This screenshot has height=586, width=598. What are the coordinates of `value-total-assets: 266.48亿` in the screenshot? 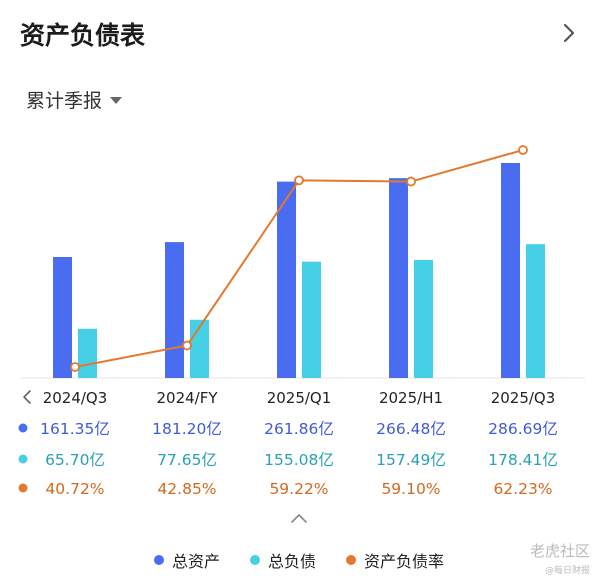 It's located at (411, 429).